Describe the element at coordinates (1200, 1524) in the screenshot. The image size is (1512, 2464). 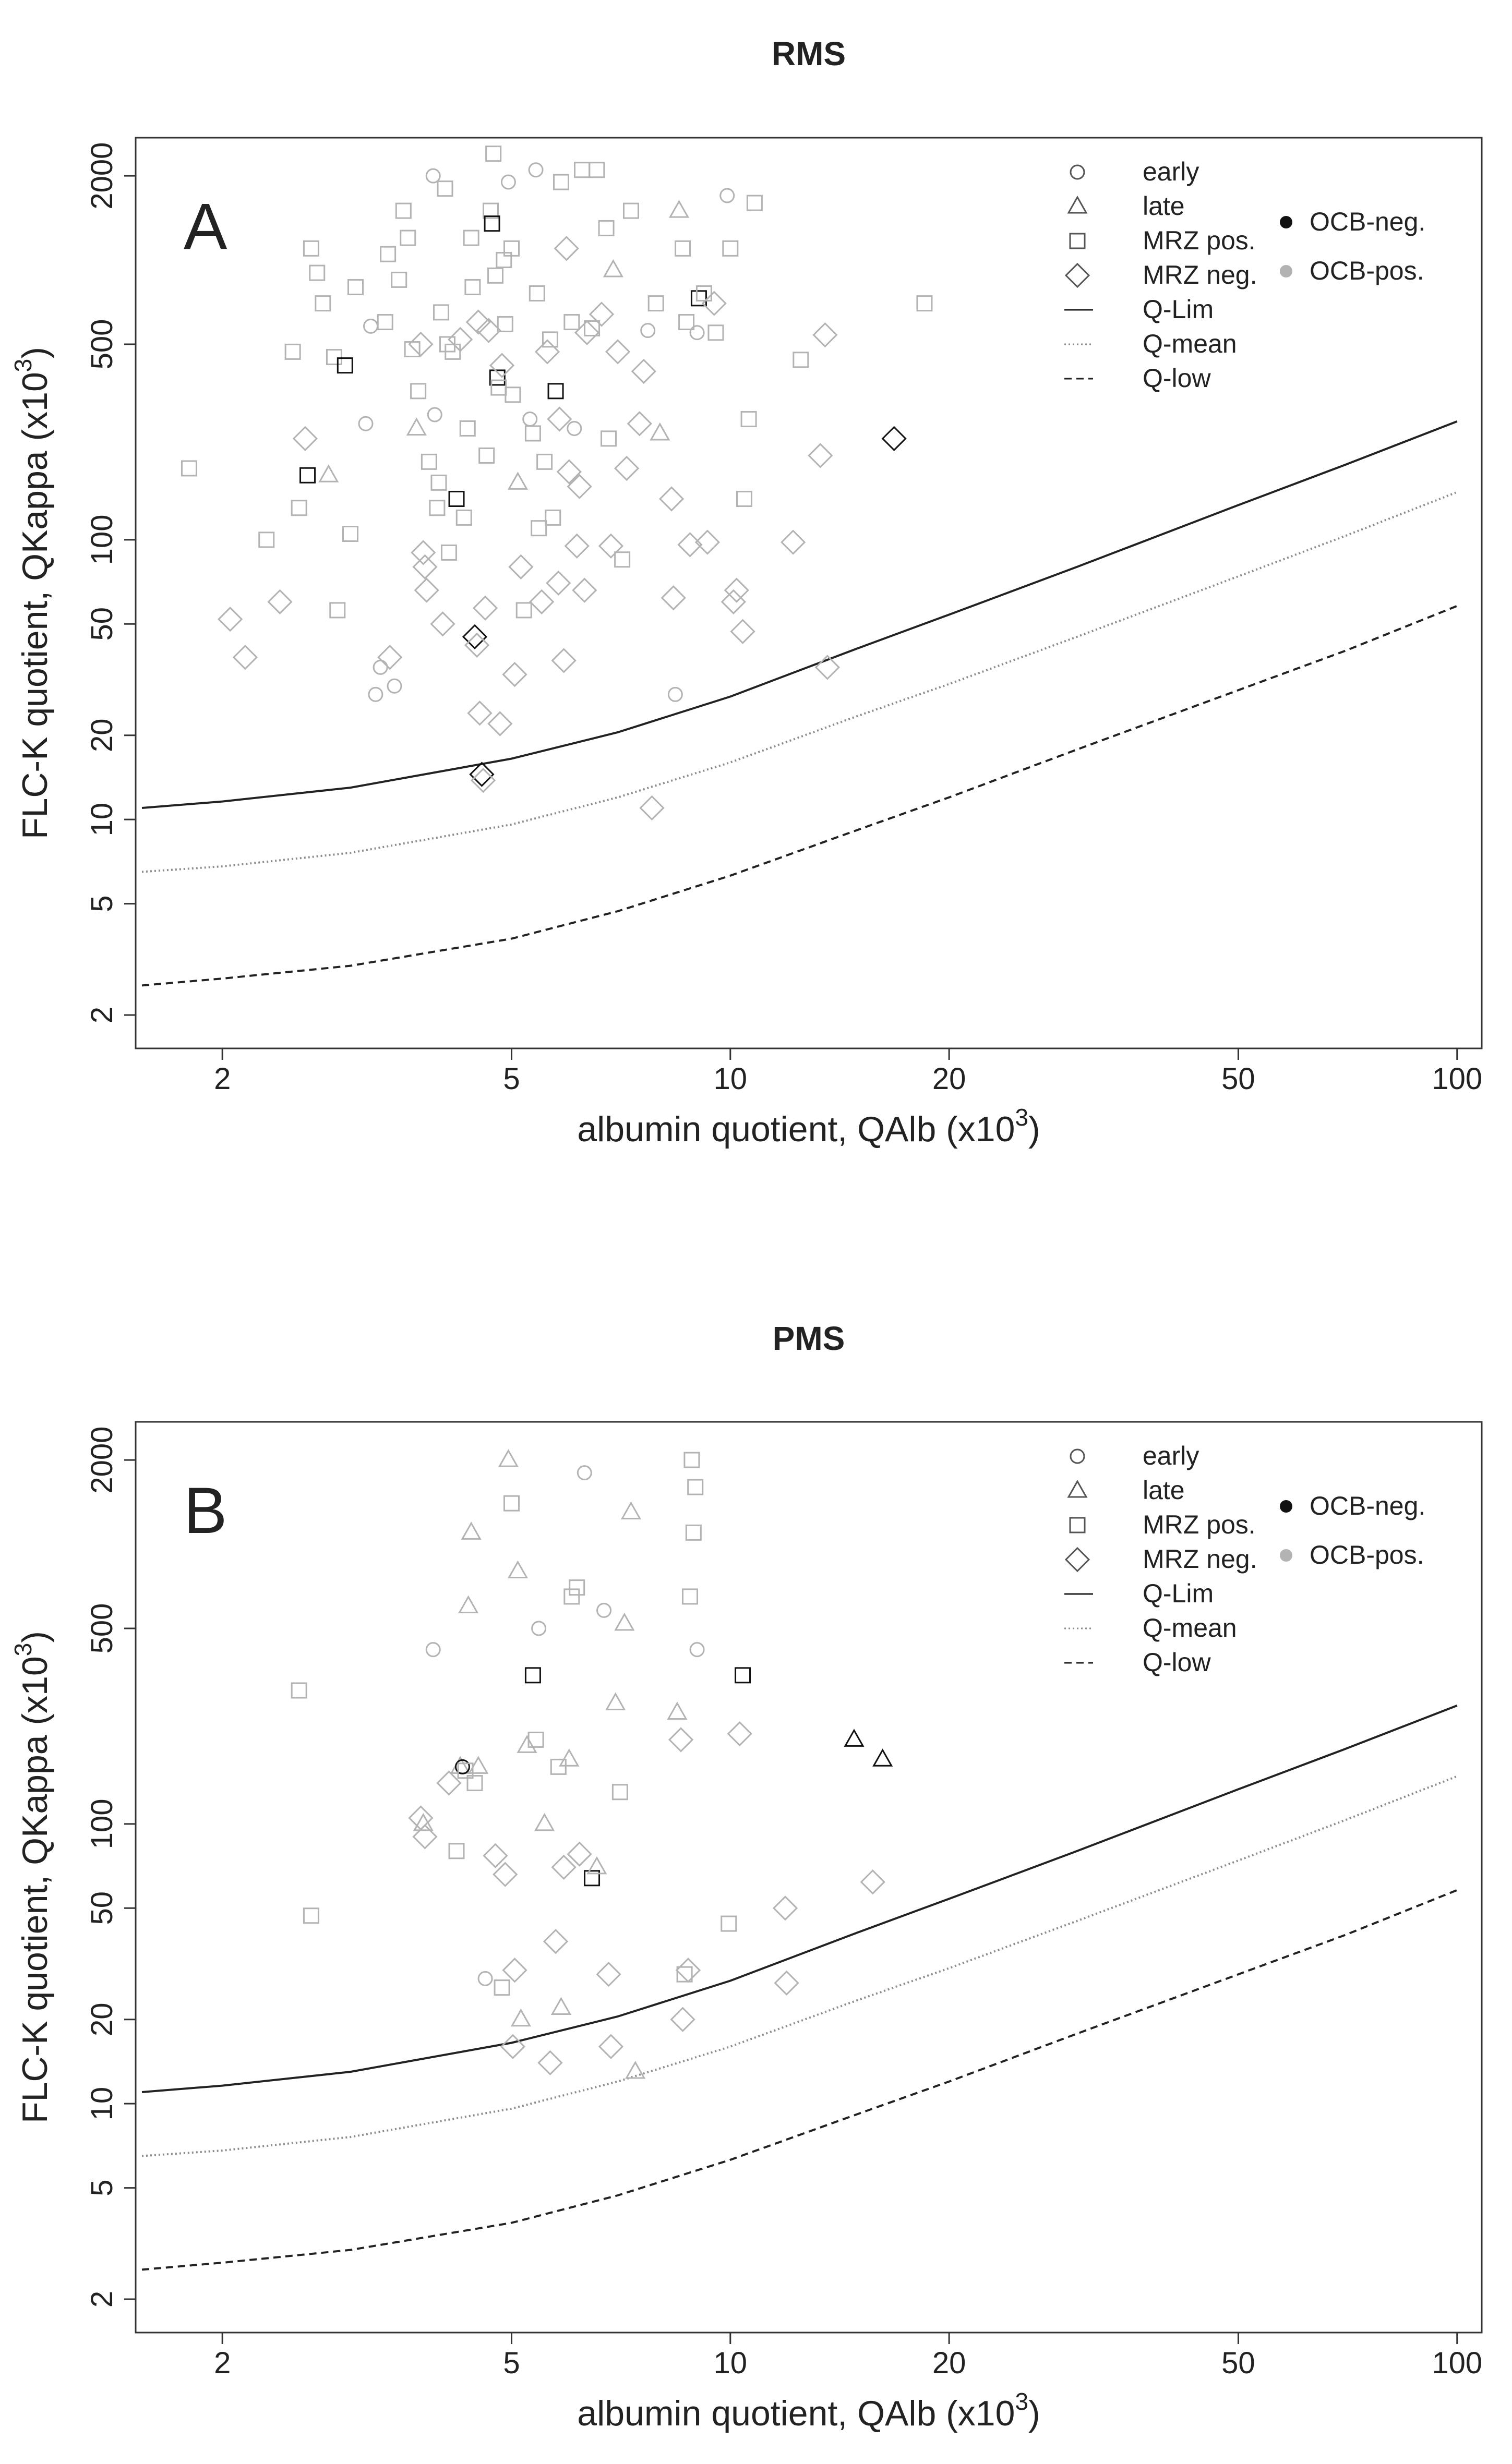
I see `legend-label: MRZ pos.` at that location.